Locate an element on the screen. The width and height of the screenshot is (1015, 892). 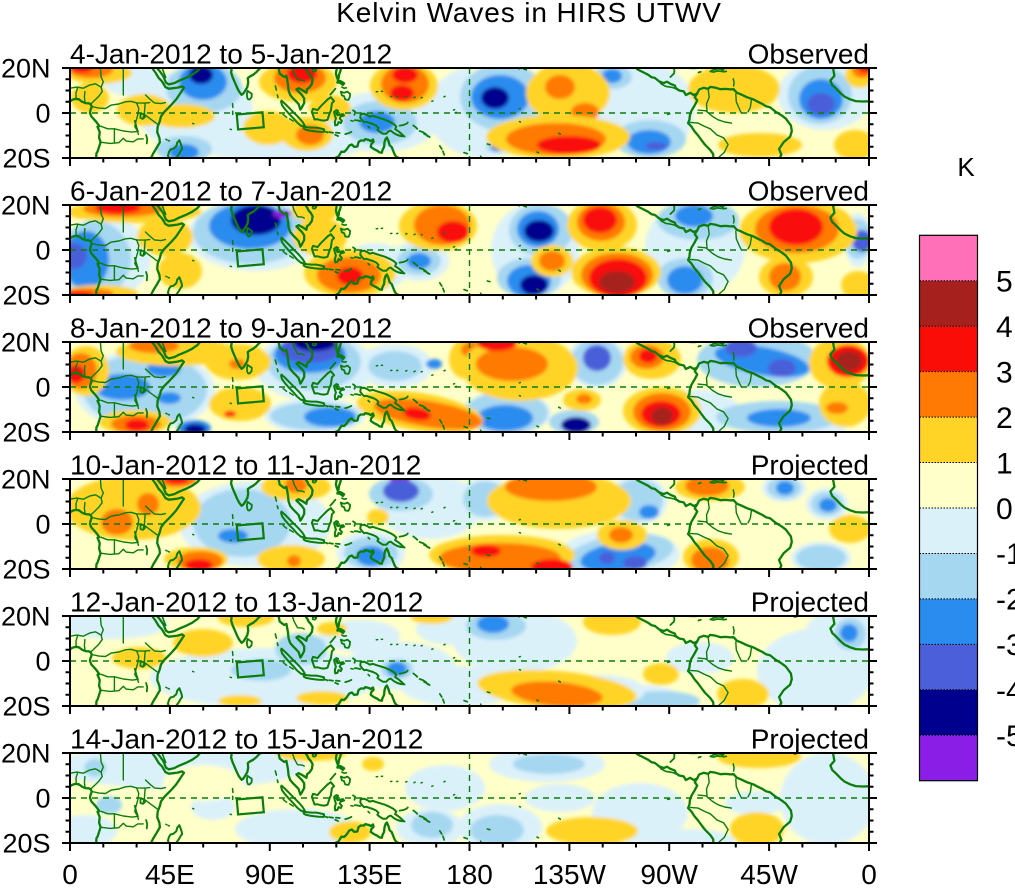
svg-text: 6-Jan-2012 to 7-Jan-2012 is located at coordinates (231, 191).